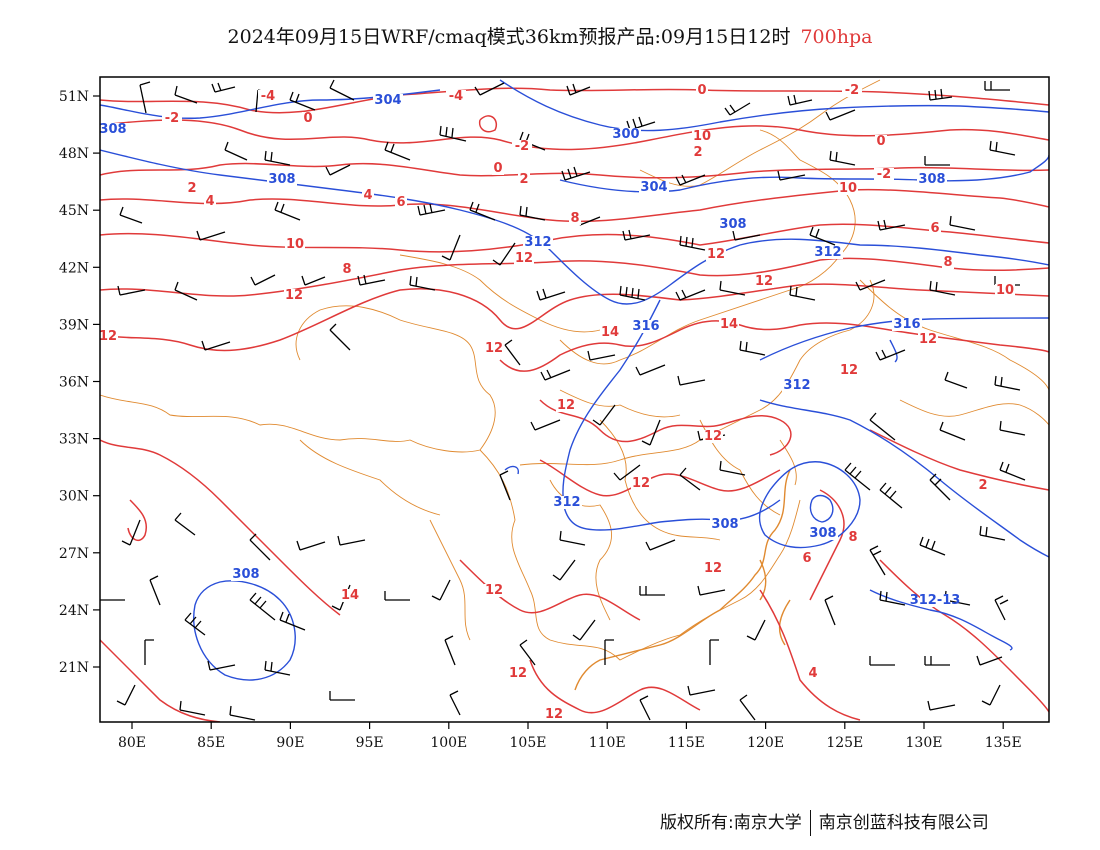 The height and width of the screenshot is (850, 1100). I want to click on temperature-contour-label: -4, so click(456, 96).